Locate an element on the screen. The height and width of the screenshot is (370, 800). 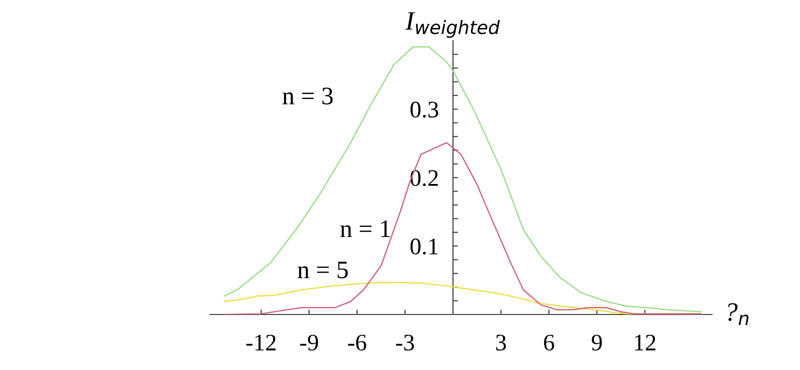
annotation: n = 3 is located at coordinates (307, 96).